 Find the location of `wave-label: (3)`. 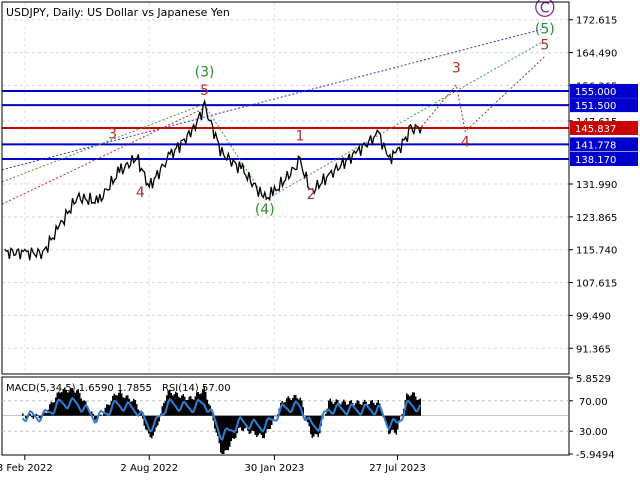

wave-label: (3) is located at coordinates (205, 73).